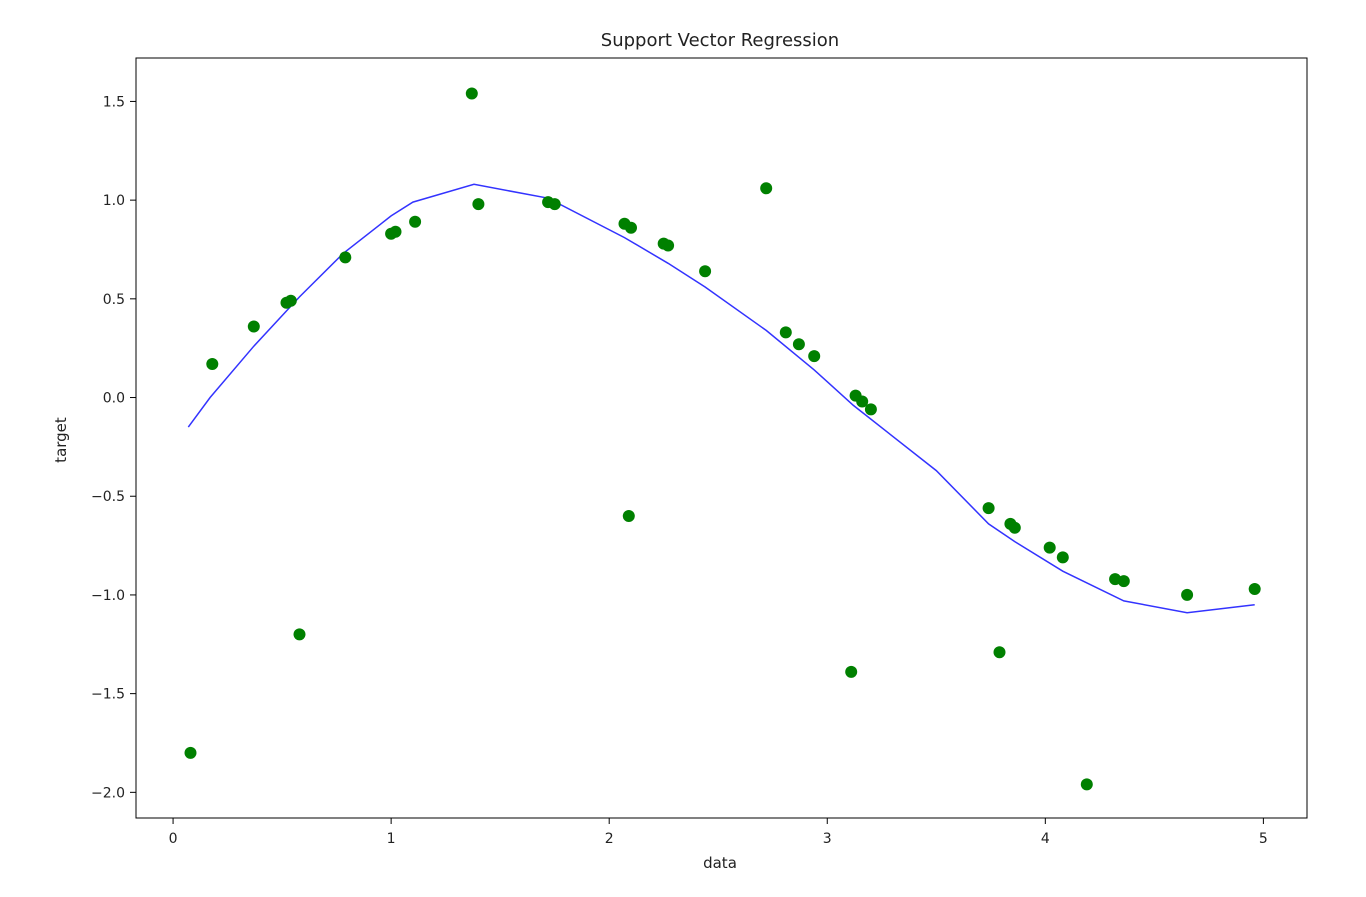 The width and height of the screenshot is (1366, 897). I want to click on y-axis-label: target, so click(61, 440).